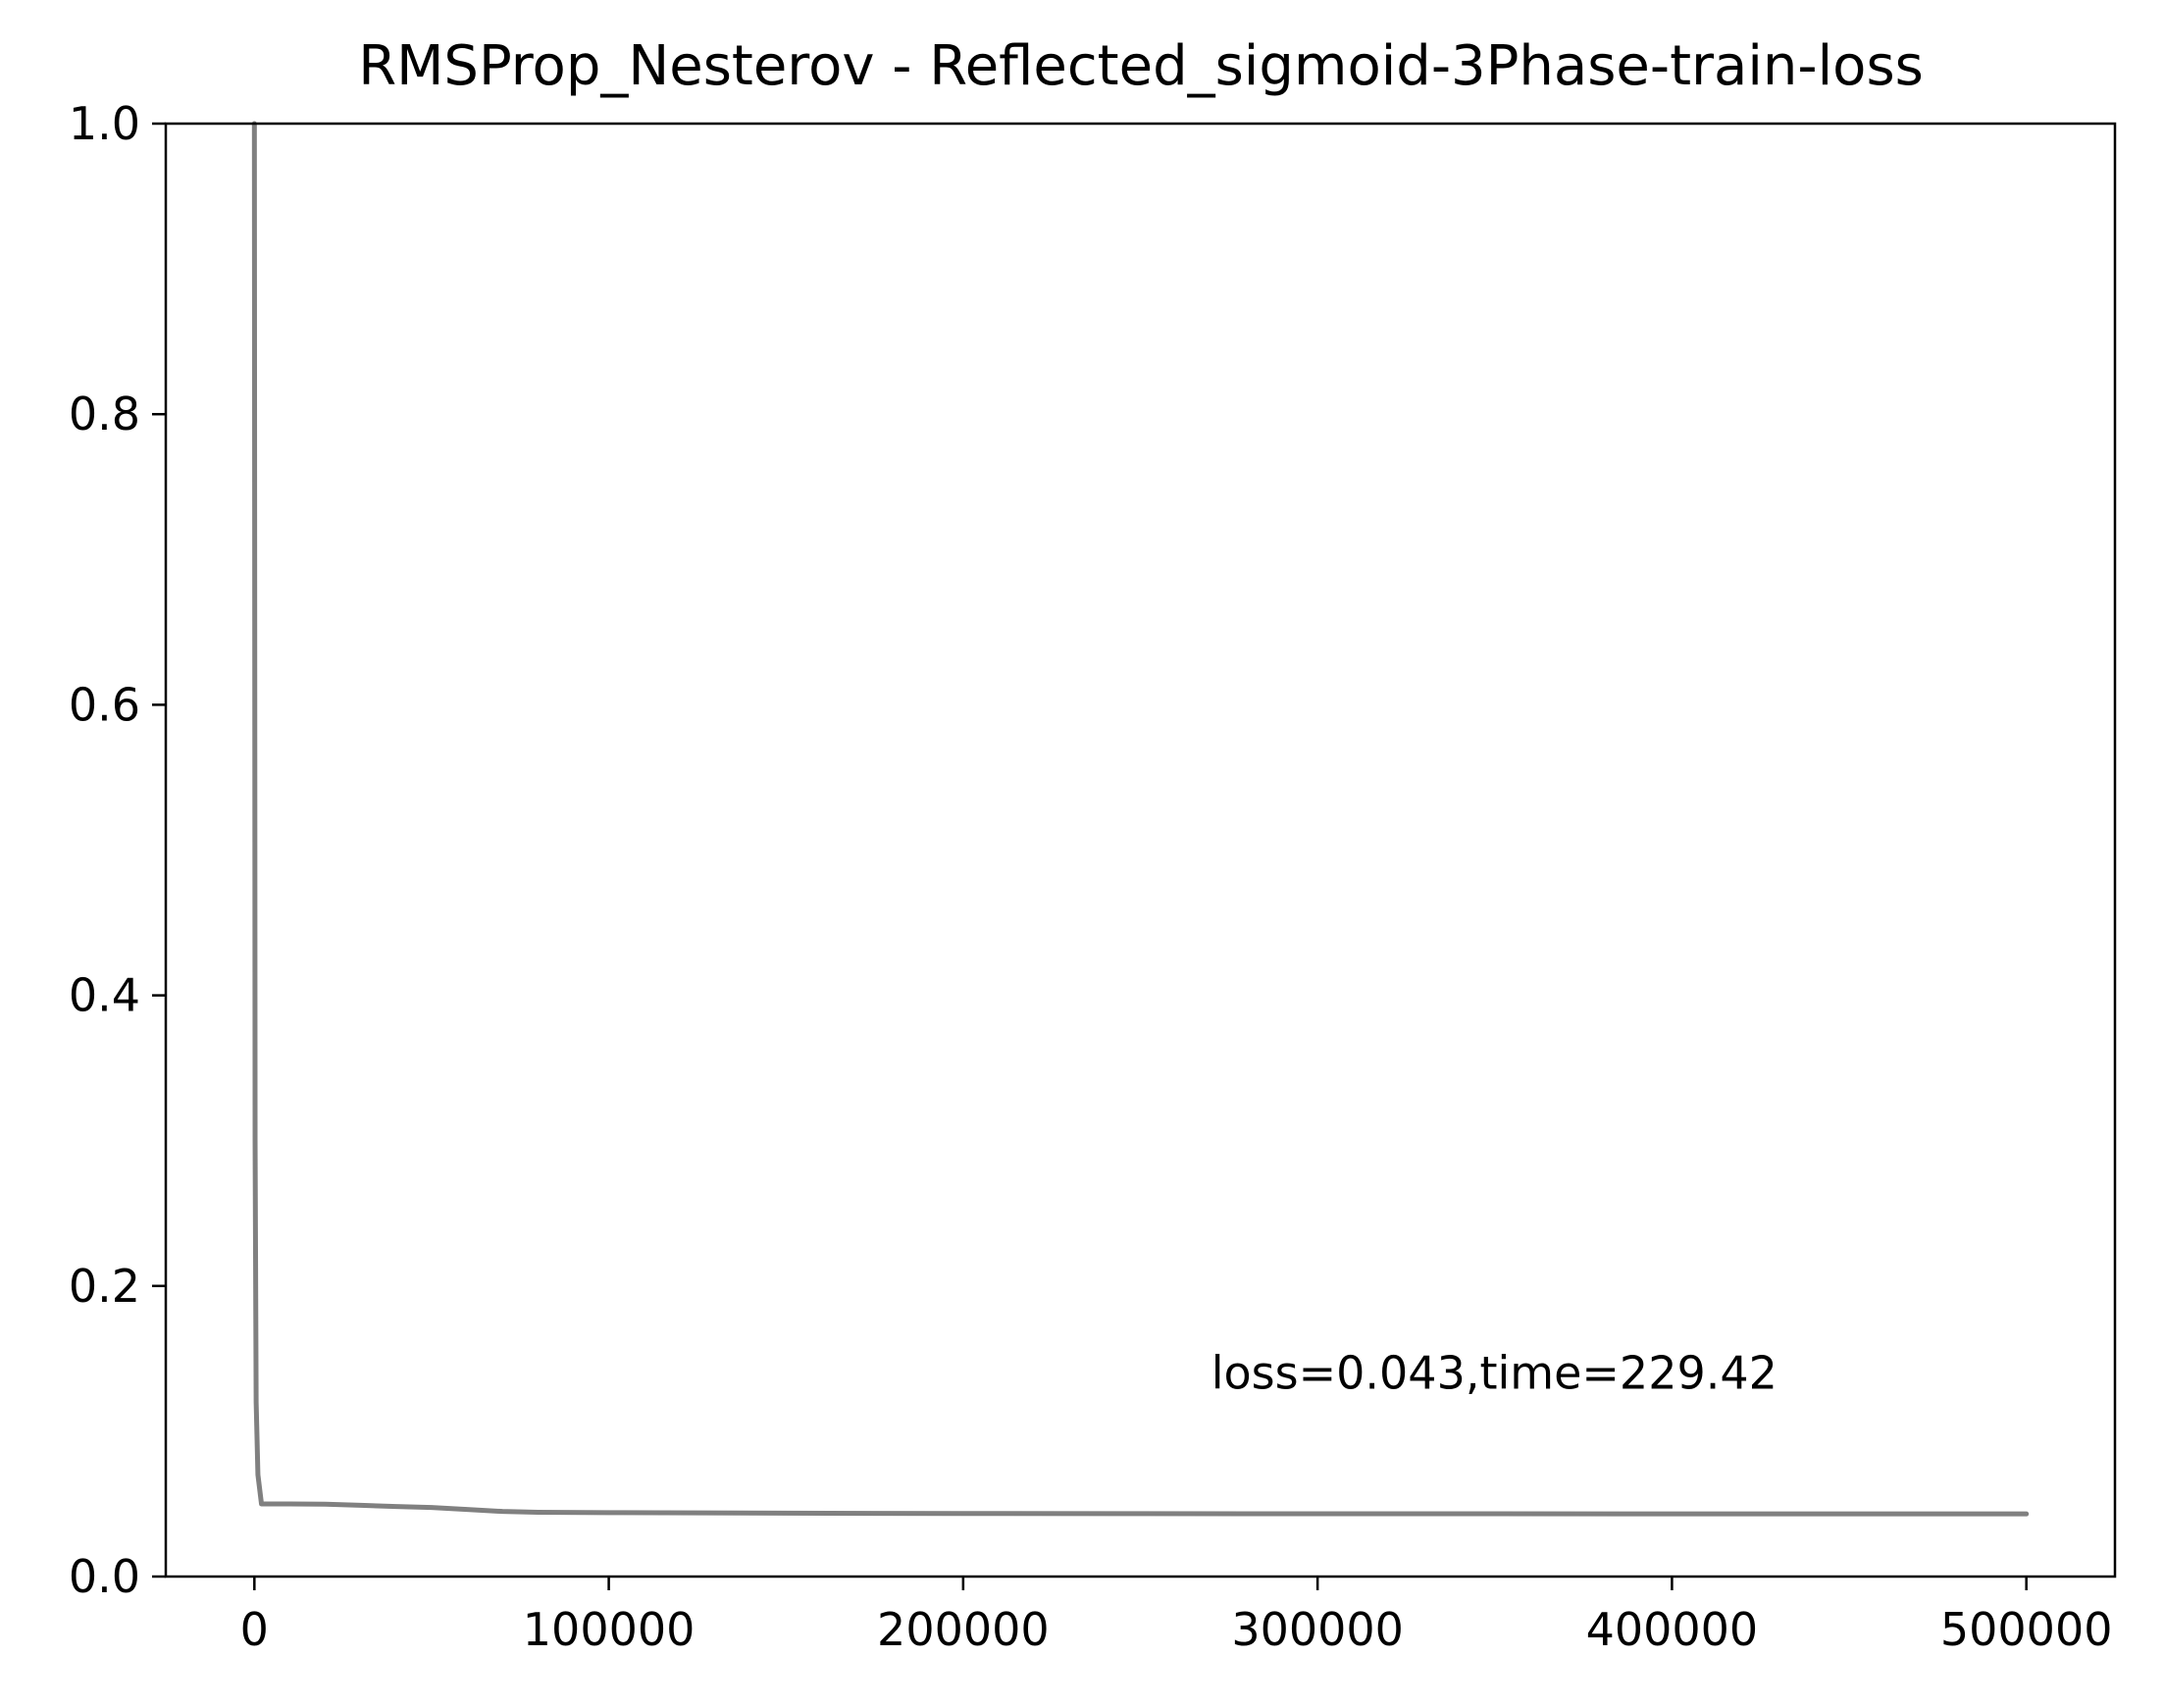  I want to click on x-tick-label: 400000, so click(1672, 1629).